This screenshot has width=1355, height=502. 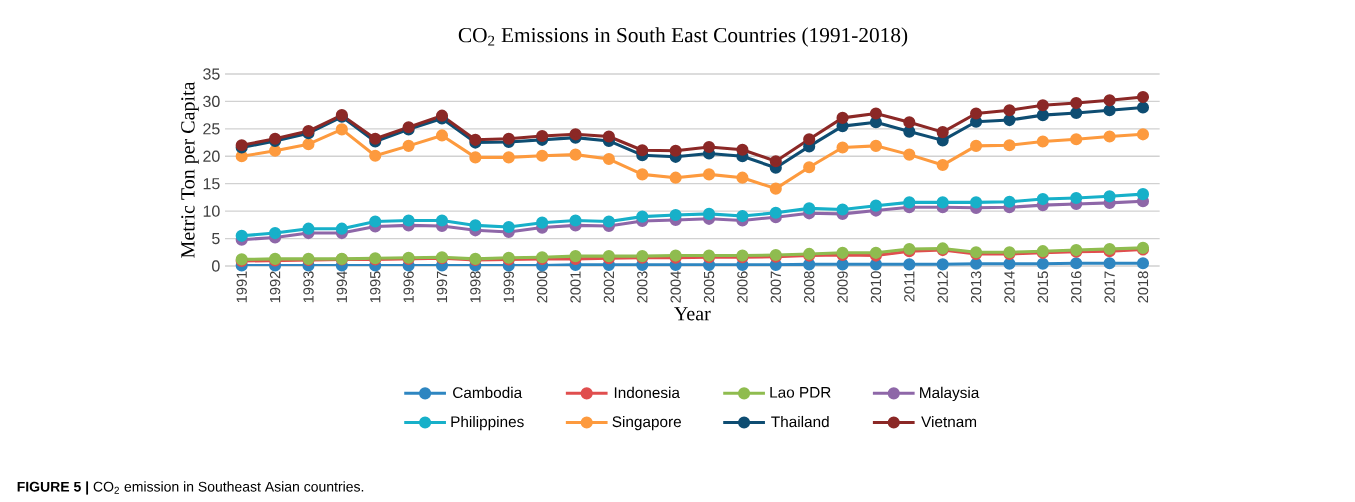 What do you see at coordinates (211, 101) in the screenshot?
I see `y-tick-label: 30` at bounding box center [211, 101].